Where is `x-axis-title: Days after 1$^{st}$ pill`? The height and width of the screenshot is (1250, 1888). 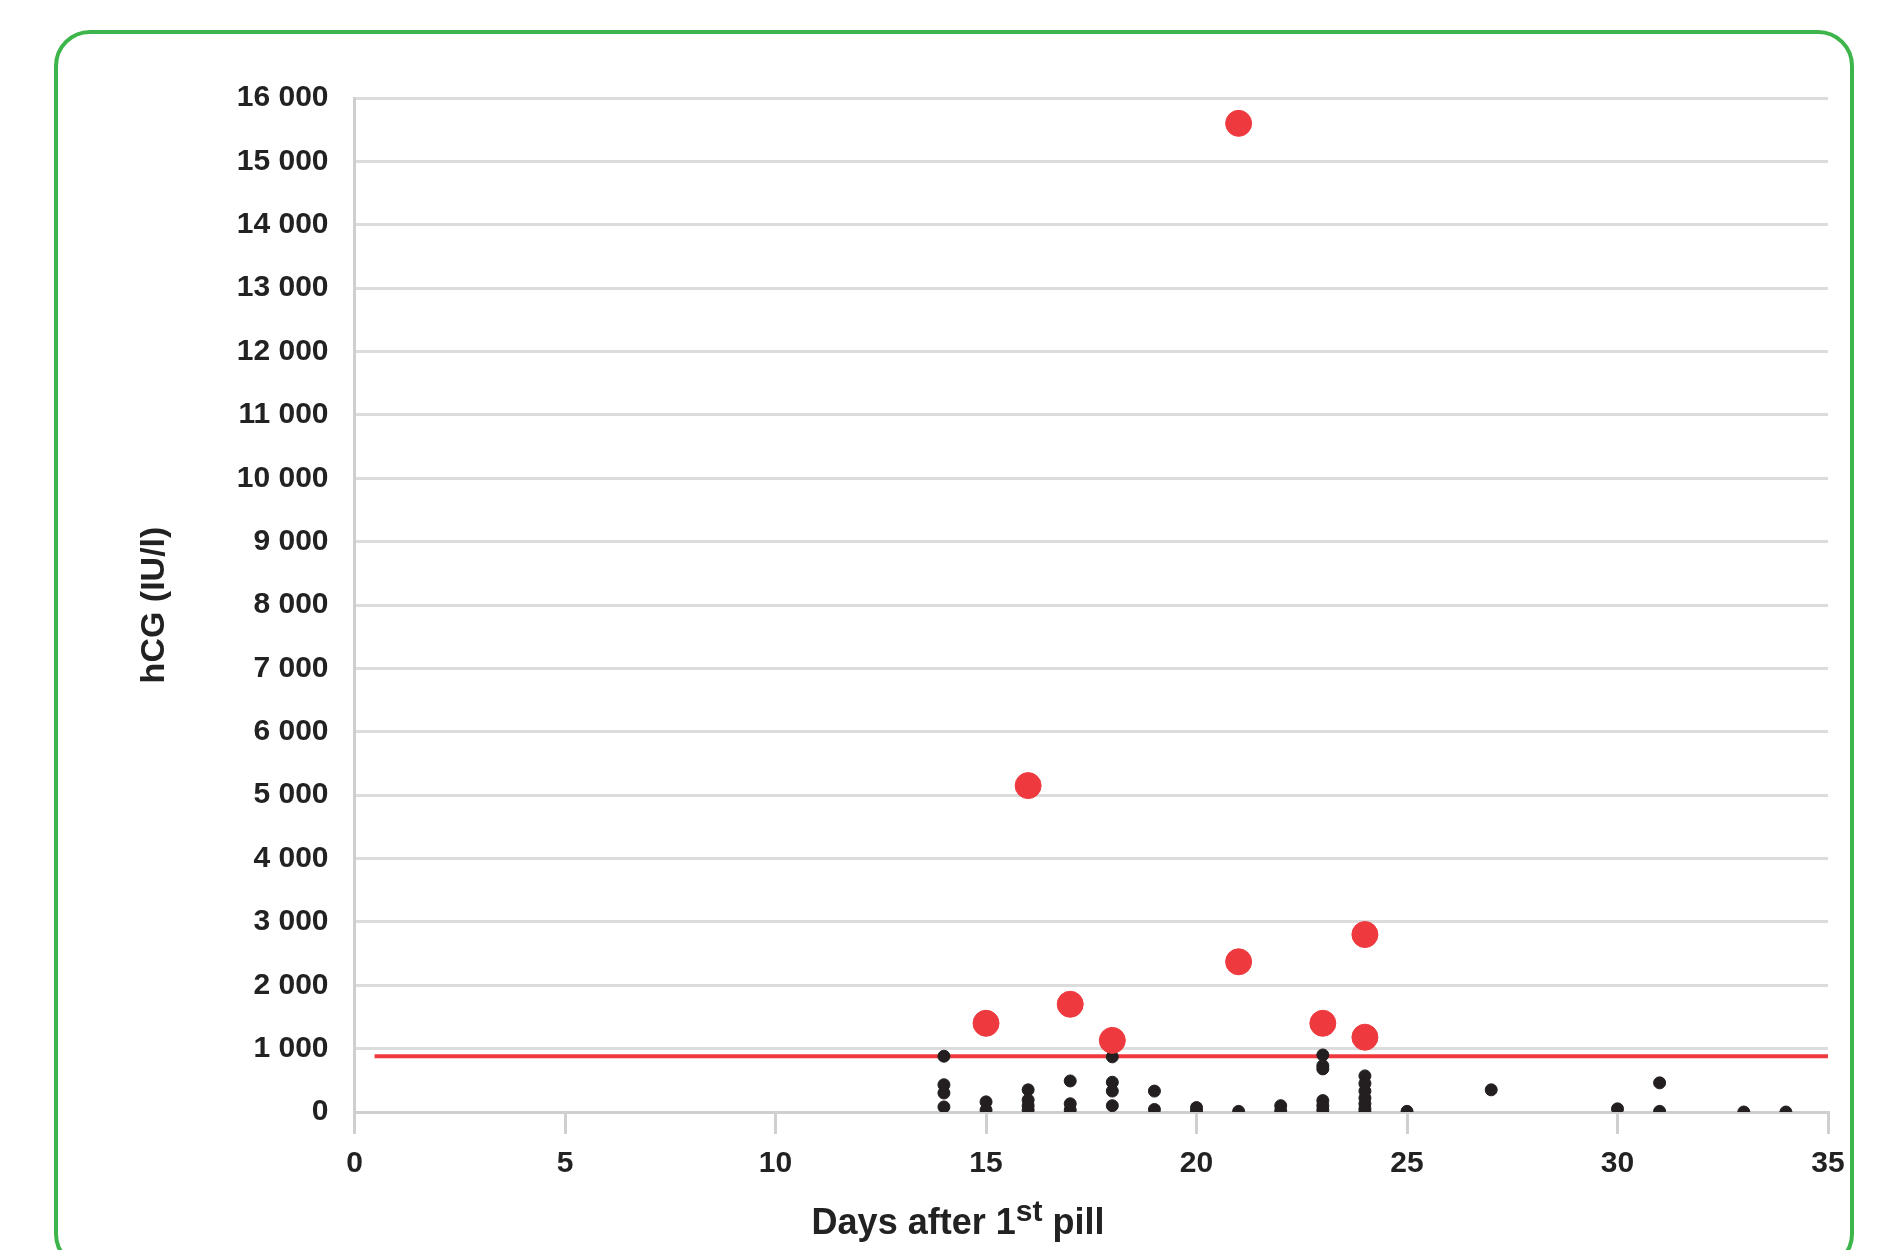 x-axis-title: Days after 1$^{st}$ pill is located at coordinates (958, 1218).